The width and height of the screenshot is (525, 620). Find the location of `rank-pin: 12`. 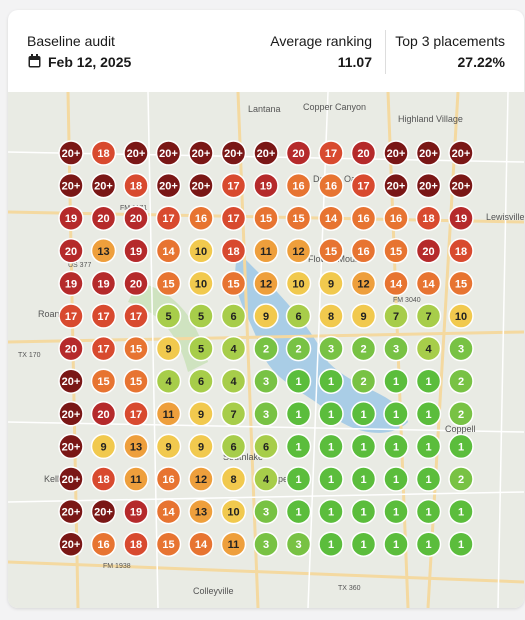

rank-pin: 12 is located at coordinates (298, 251).